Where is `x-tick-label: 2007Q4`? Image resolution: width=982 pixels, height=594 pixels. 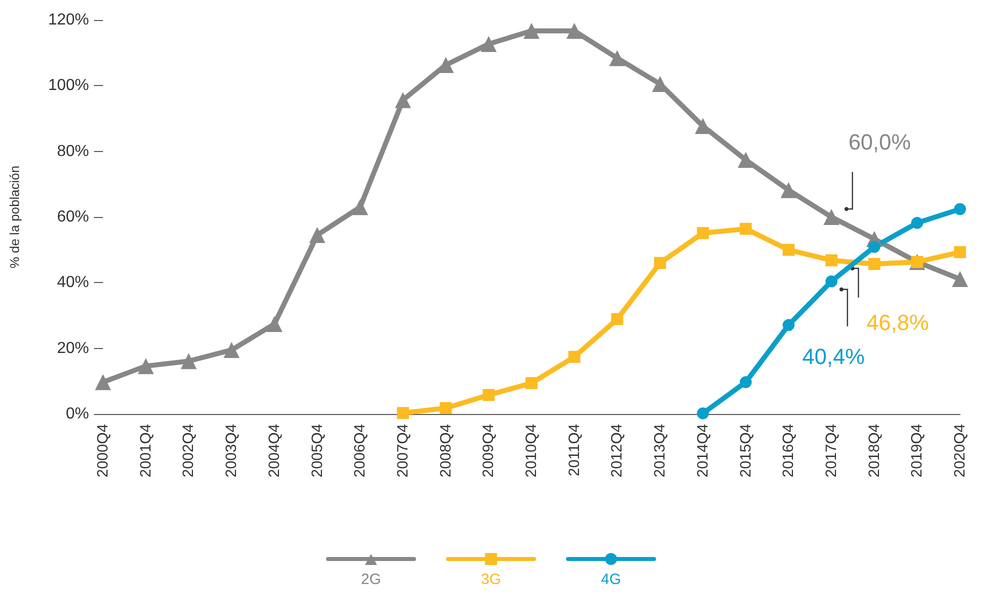 x-tick-label: 2007Q4 is located at coordinates (403, 451).